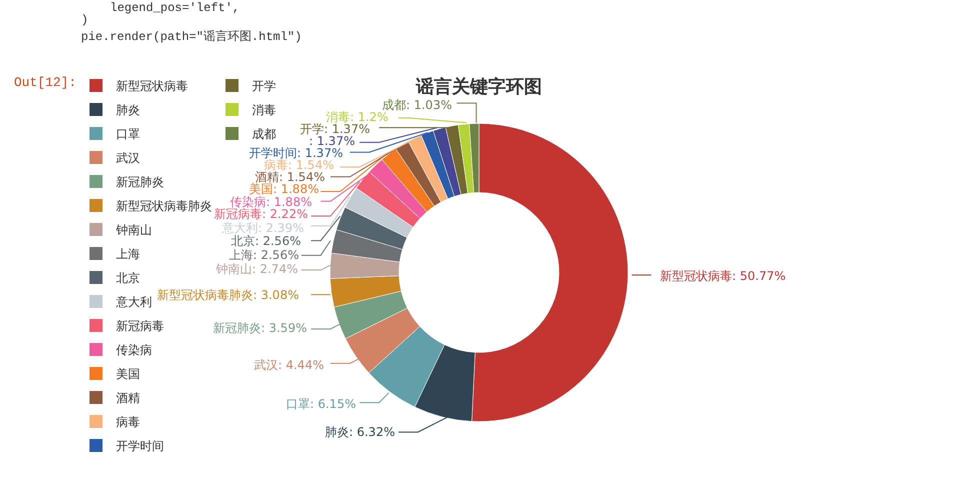 Image resolution: width=972 pixels, height=491 pixels. What do you see at coordinates (266, 241) in the screenshot?
I see `data-label: 北京: 2.56%` at bounding box center [266, 241].